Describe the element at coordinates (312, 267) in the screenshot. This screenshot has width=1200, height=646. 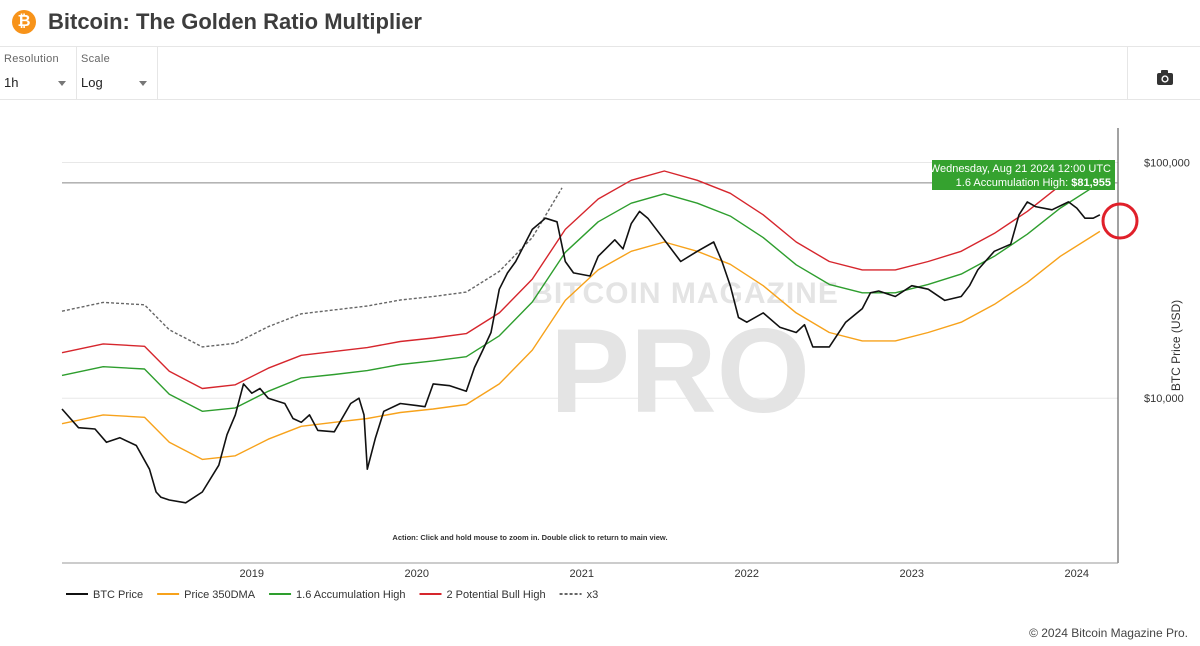
I see `series-line-x3` at that location.